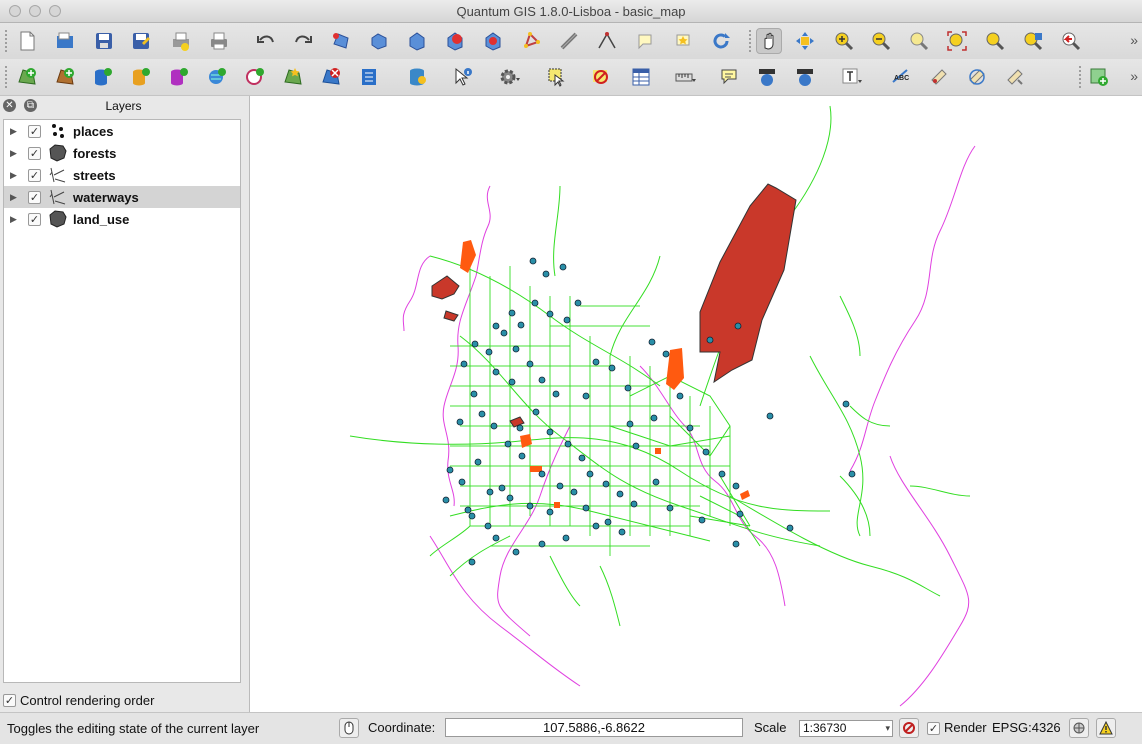 This screenshot has height=744, width=1142. Describe the element at coordinates (78, 700) in the screenshot. I see `control-rendering-order: ✓ Control rendering order` at that location.